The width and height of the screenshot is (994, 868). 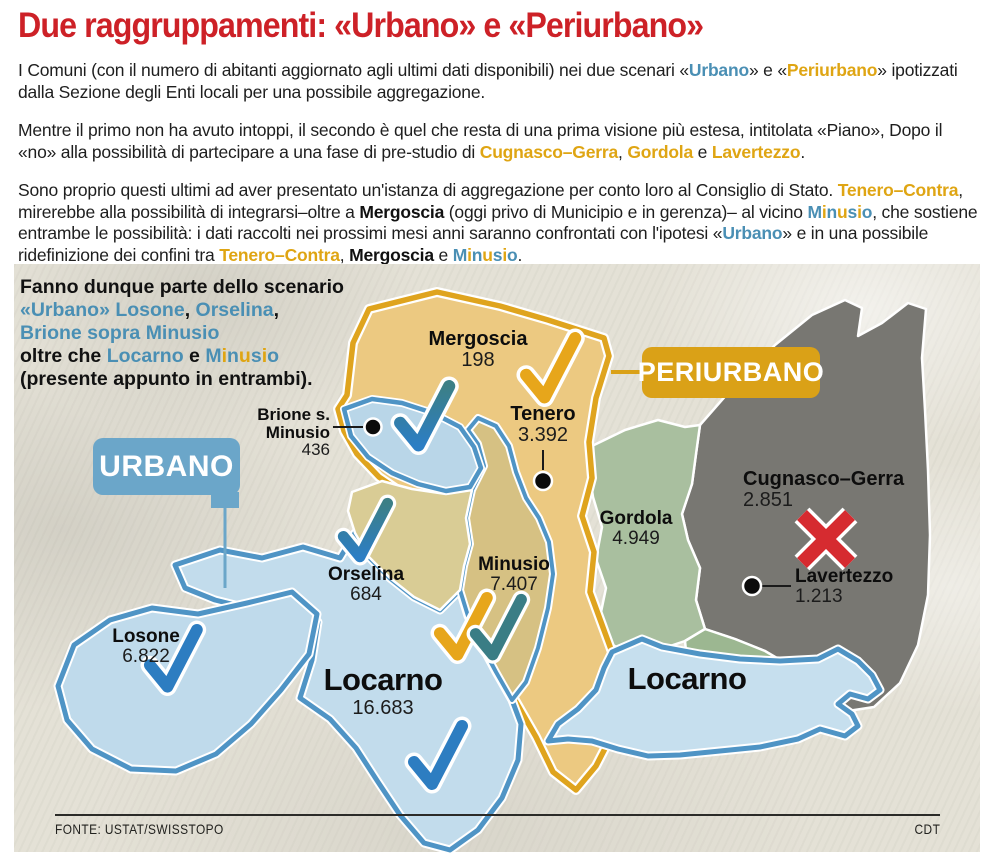 What do you see at coordinates (293, 432) in the screenshot?
I see `label-brione: Brione s. Minusio 436` at bounding box center [293, 432].